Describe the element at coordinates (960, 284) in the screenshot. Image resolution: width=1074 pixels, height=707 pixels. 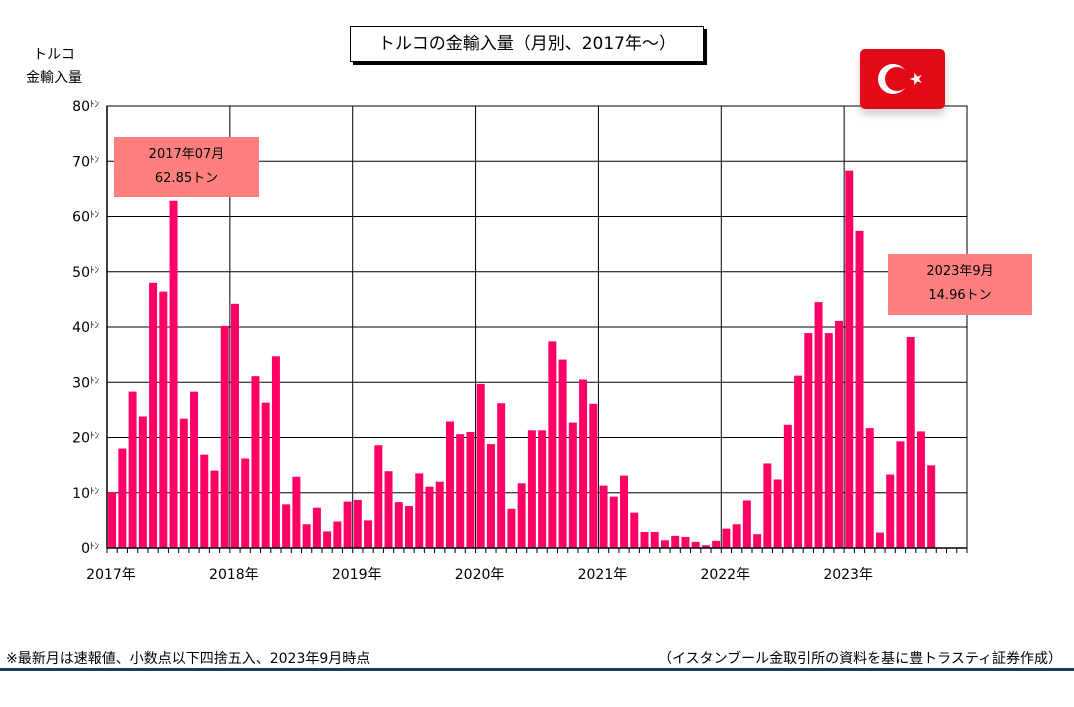
I see `callout-latest: 2023年9月 14.96トン` at that location.